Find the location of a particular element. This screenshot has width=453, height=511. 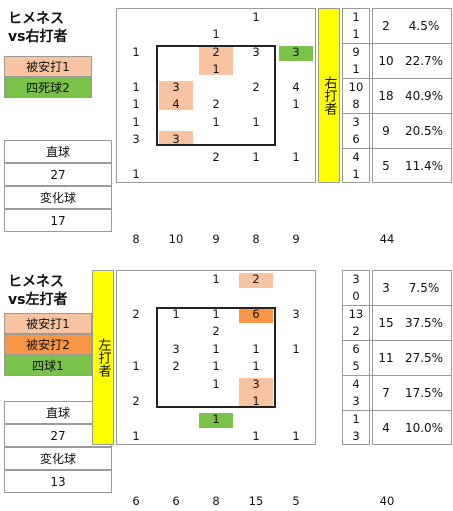

batter-side-bar: 右打者 is located at coordinates (329, 95).